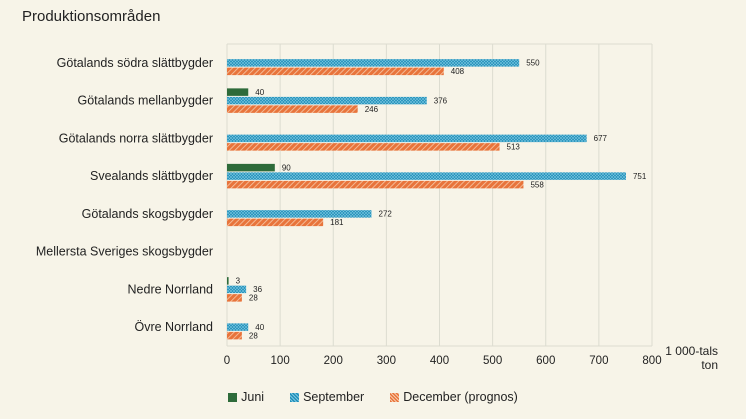 This screenshot has width=746, height=419. What do you see at coordinates (373, 397) in the screenshot?
I see `legend: Juni September December (prognos)` at bounding box center [373, 397].